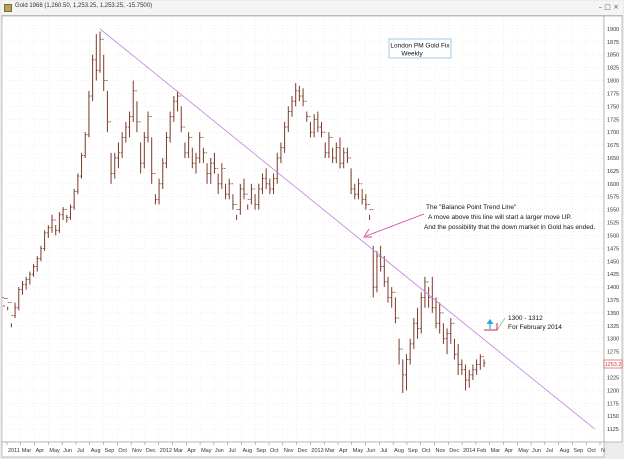 This screenshot has height=459, width=624. I want to click on y-tick-label: 1725, so click(613, 120).